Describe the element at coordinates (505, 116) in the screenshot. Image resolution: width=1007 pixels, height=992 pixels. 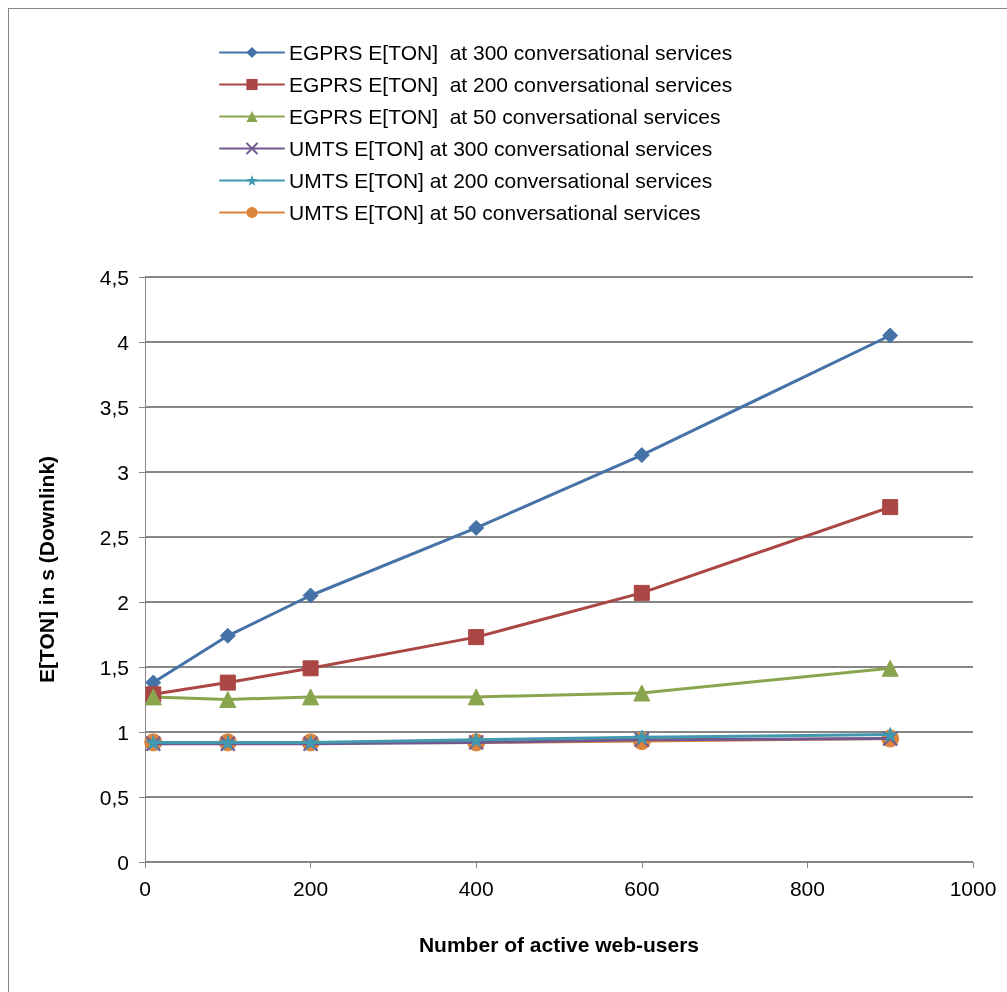
I see `legend-label: EGPRS E[TON] at 50 conversational services` at that location.